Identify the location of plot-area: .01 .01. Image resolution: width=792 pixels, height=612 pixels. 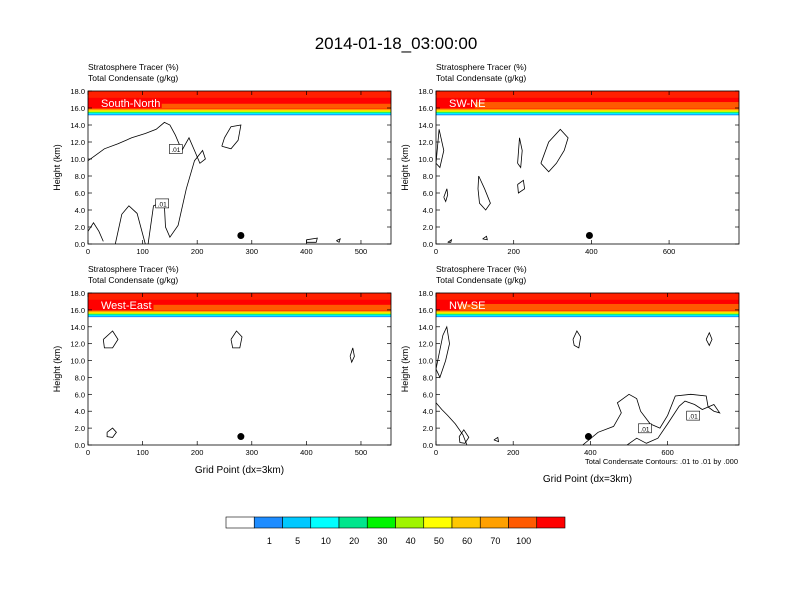
(239, 167).